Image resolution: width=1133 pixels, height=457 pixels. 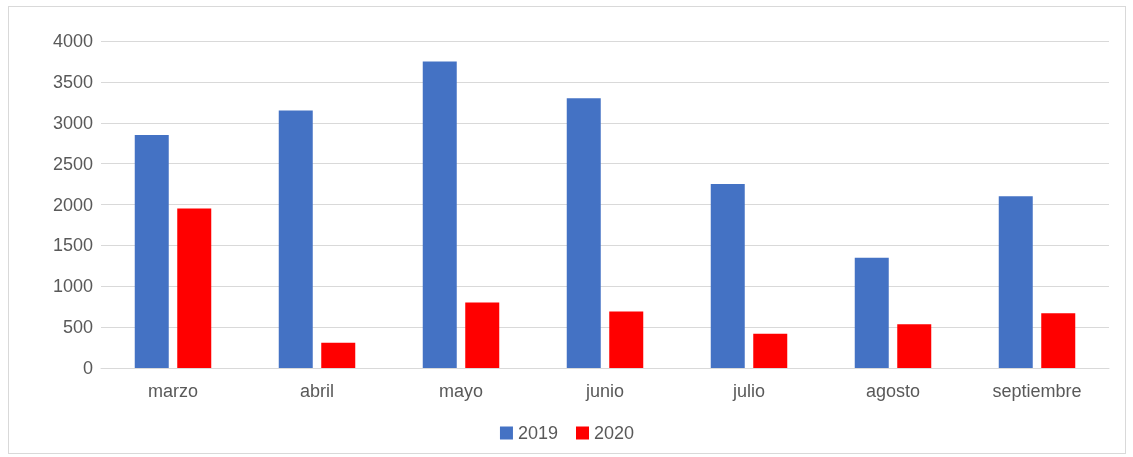 What do you see at coordinates (77, 327) in the screenshot?
I see `y-tick-label: 500` at bounding box center [77, 327].